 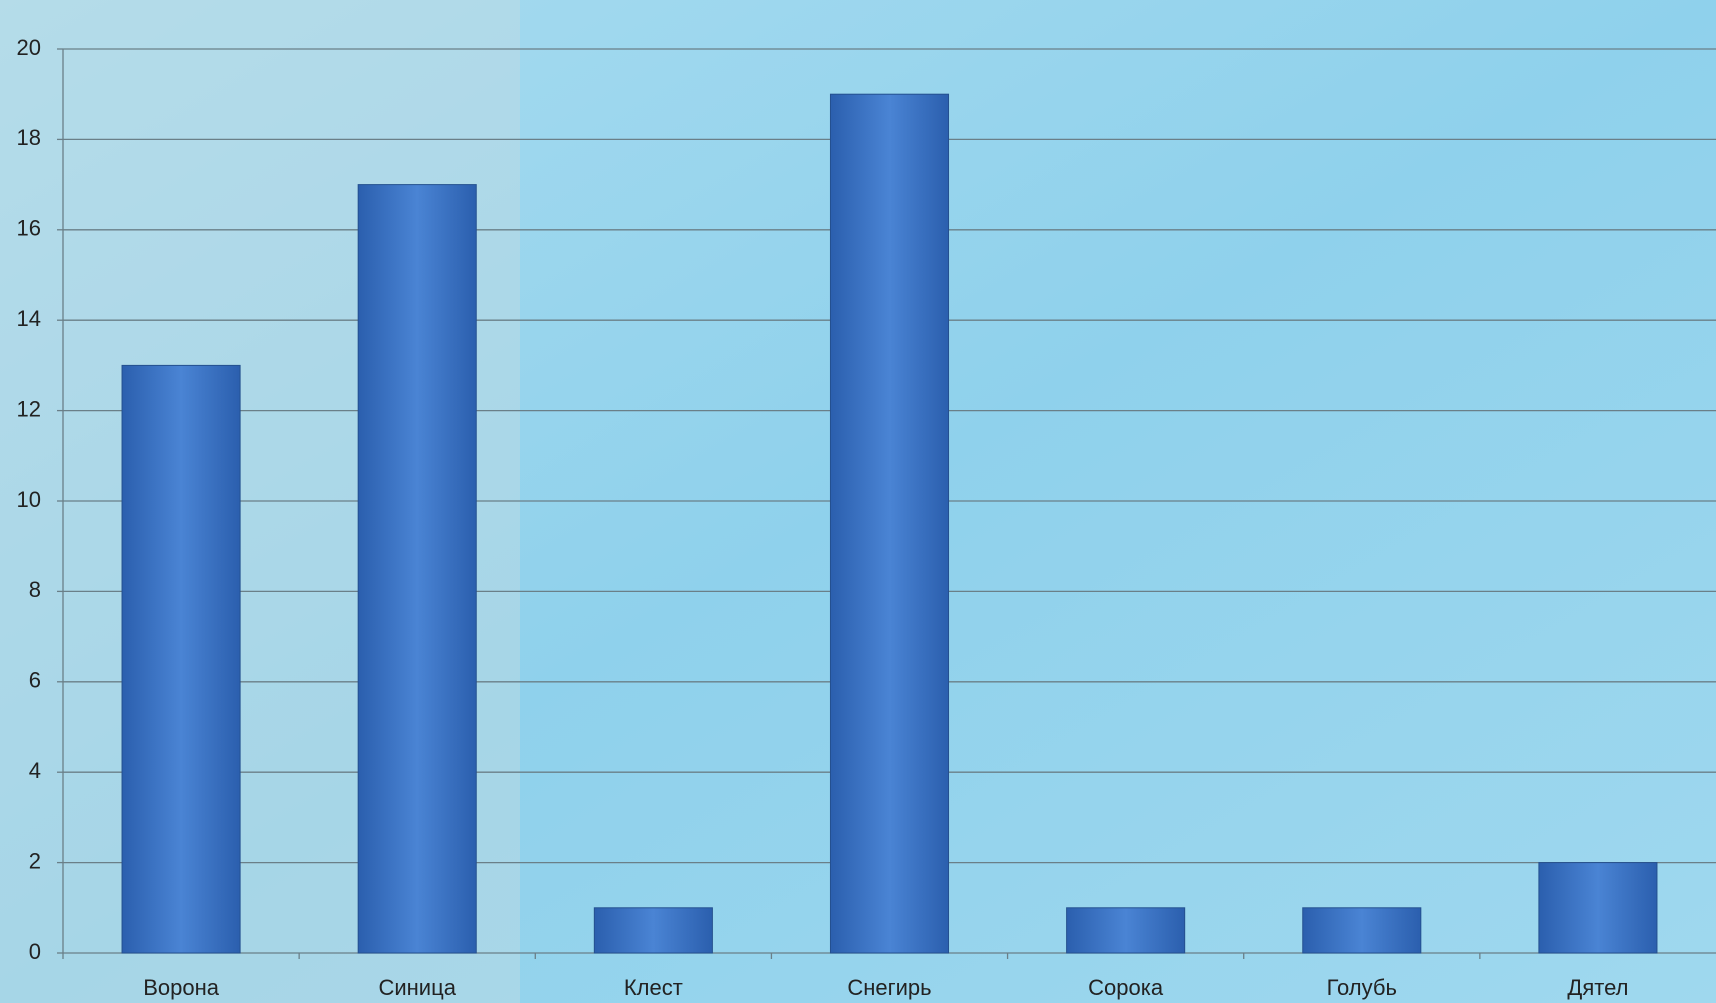 What do you see at coordinates (29, 137) in the screenshot?
I see `y-tick-label: 18` at bounding box center [29, 137].